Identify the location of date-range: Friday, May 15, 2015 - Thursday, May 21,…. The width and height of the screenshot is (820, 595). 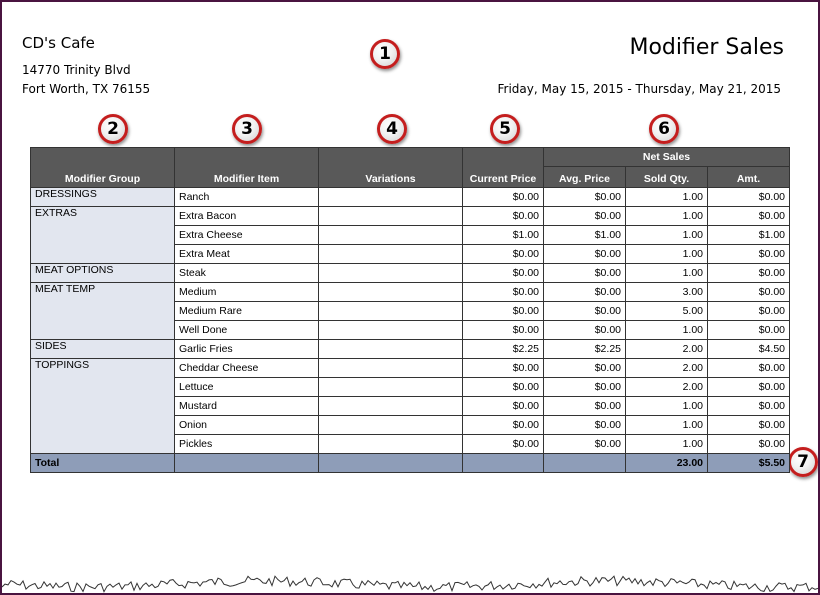
(639, 89).